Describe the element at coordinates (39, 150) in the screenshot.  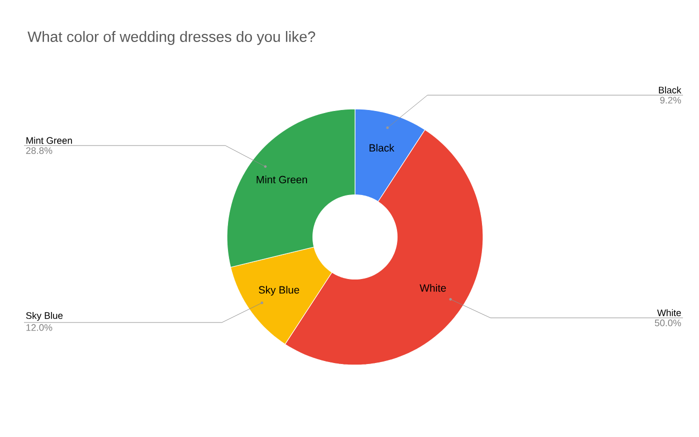
I see `data-label: 28.8%` at that location.